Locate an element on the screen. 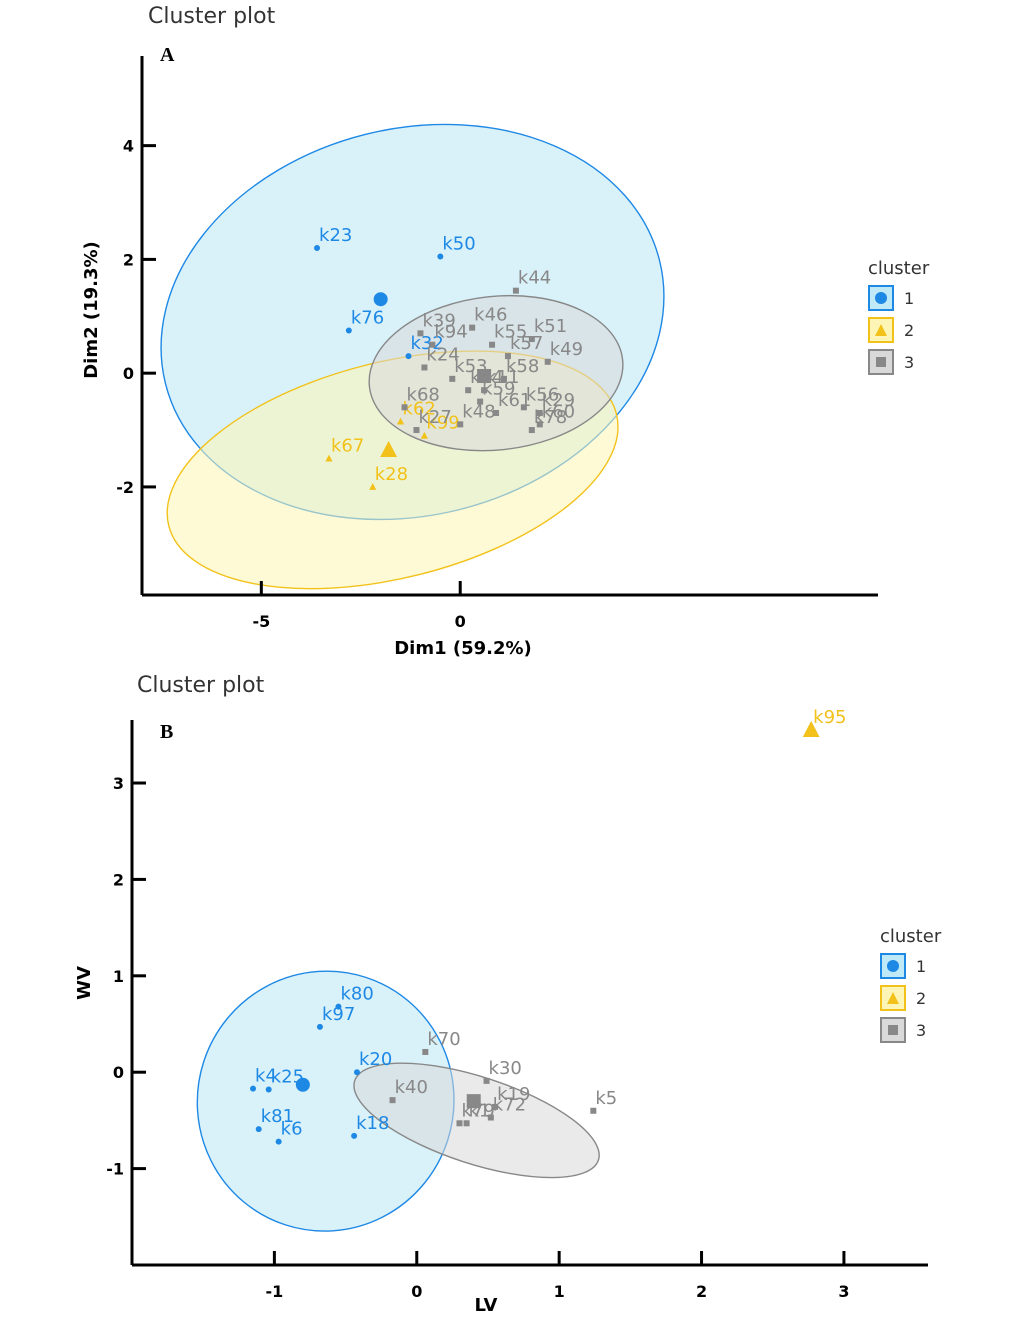 The image size is (1014, 1329). data-point-k1 is located at coordinates (466, 1123).